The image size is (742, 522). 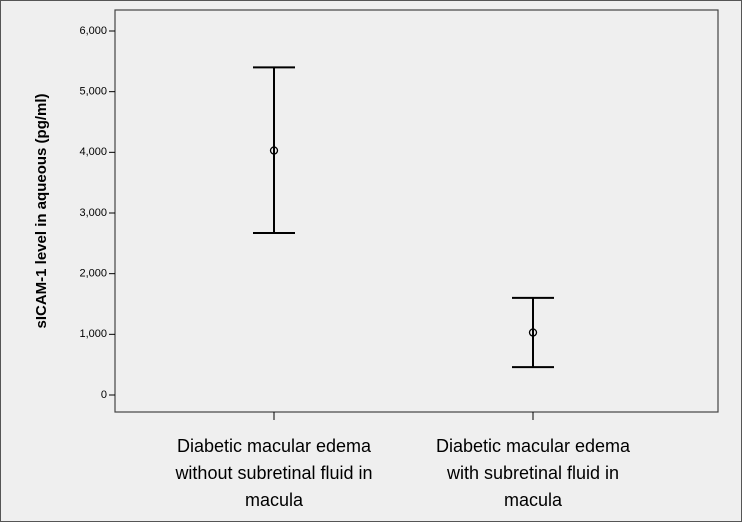 I want to click on y-tick-label: 3,000, so click(x=93, y=213).